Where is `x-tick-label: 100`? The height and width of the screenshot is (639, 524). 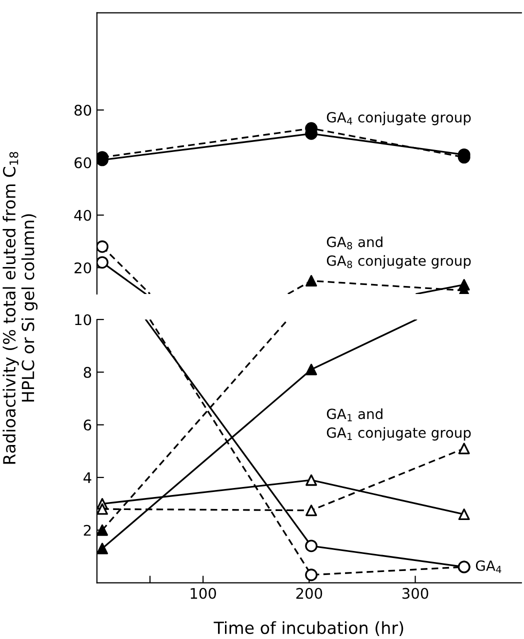
x-tick-label: 100 is located at coordinates (203, 593).